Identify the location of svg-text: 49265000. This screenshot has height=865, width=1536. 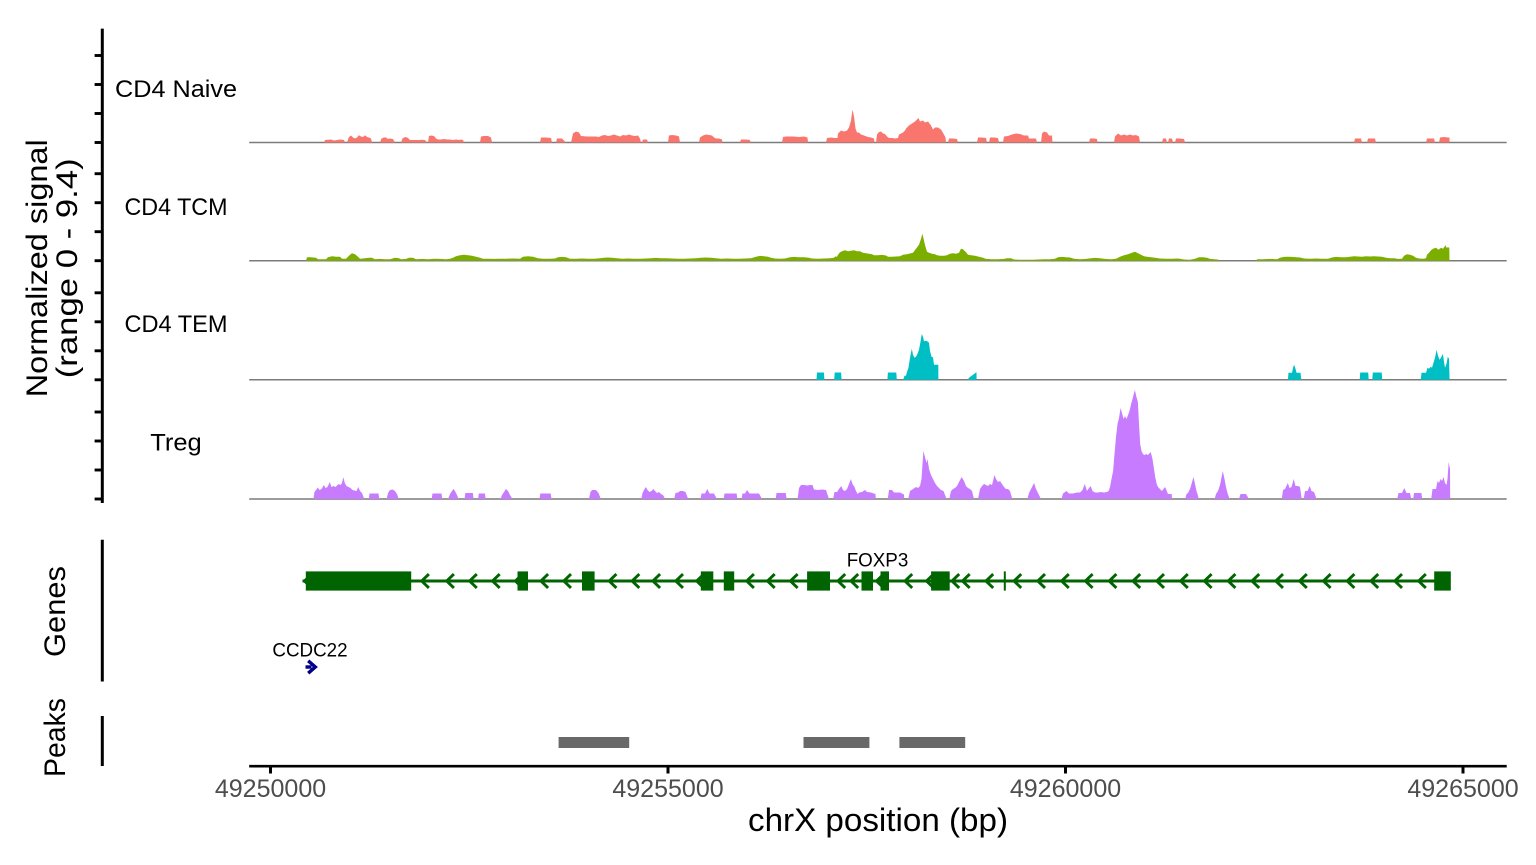
(1462, 789).